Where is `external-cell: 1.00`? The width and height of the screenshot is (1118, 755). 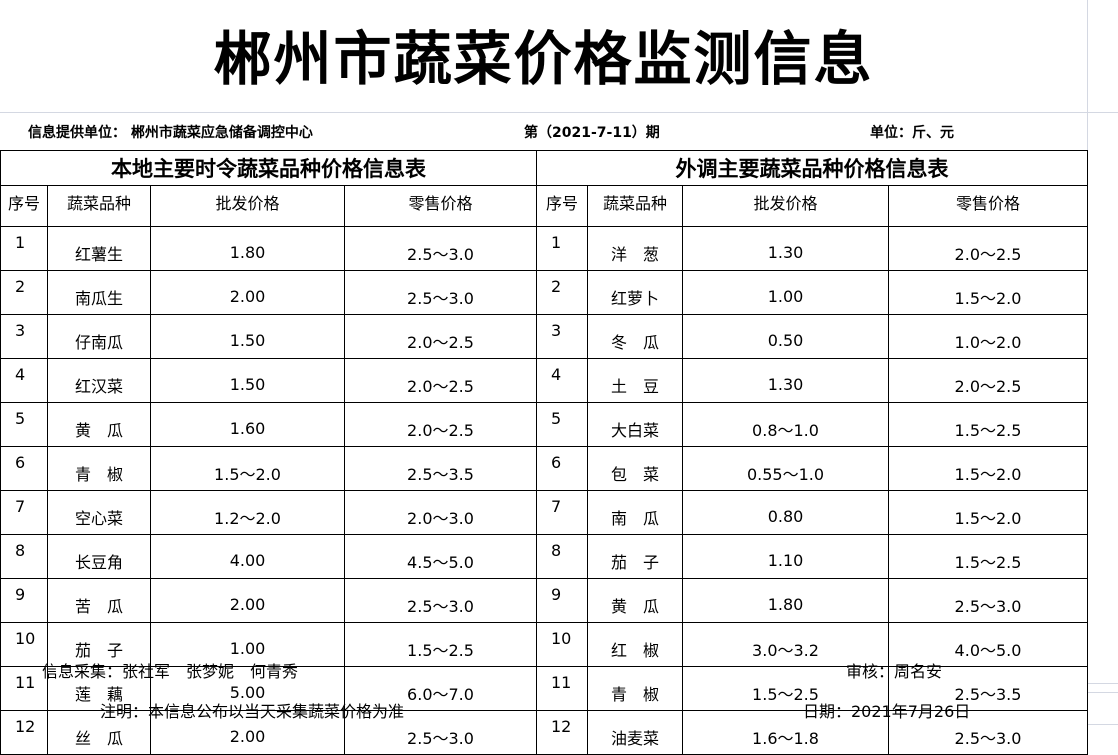
external-cell: 1.00 is located at coordinates (785, 292).